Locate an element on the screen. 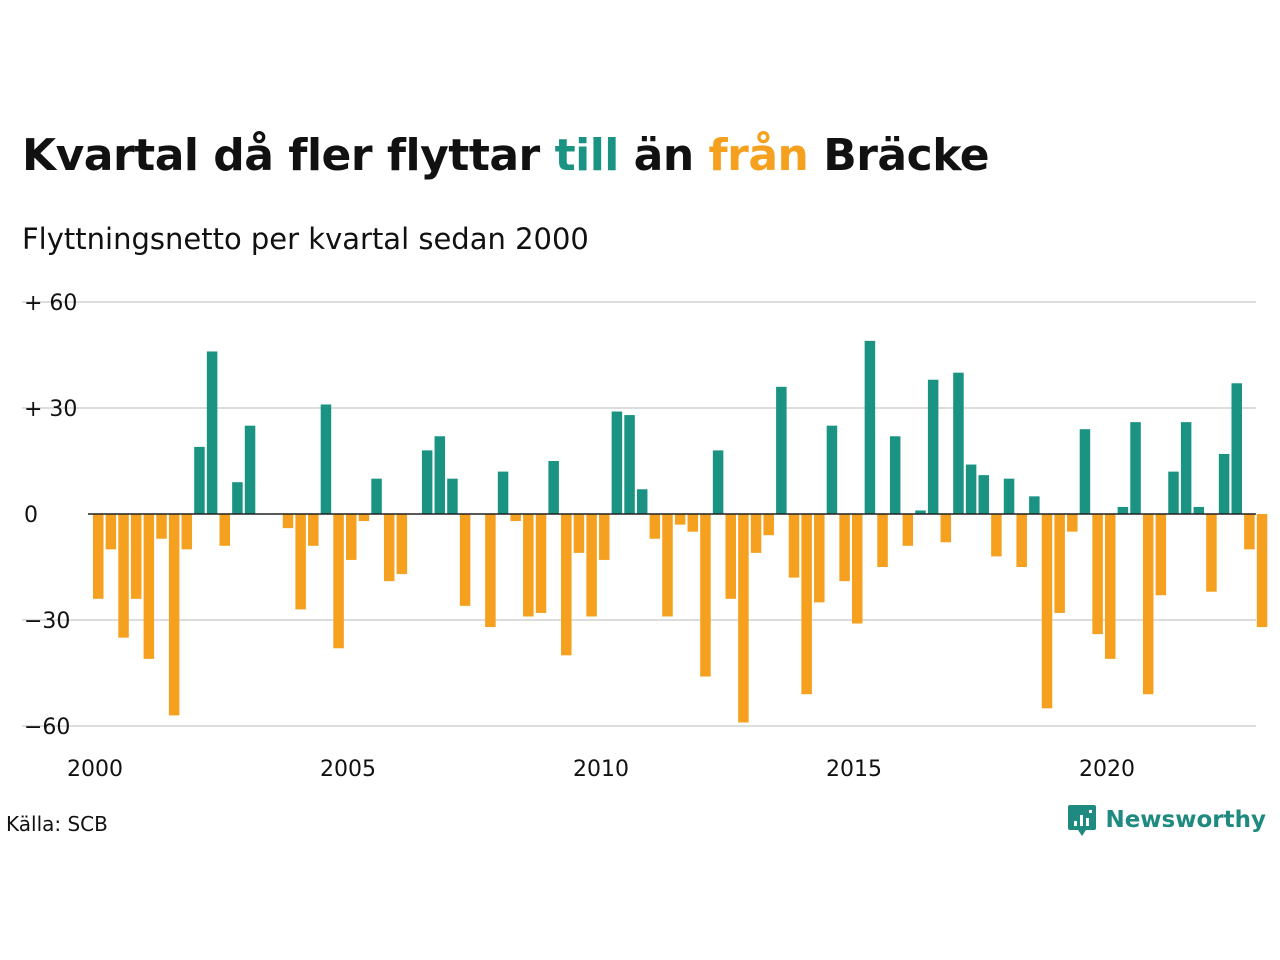 This screenshot has width=1280, height=960. bar-2016-q2 is located at coordinates (920, 512).